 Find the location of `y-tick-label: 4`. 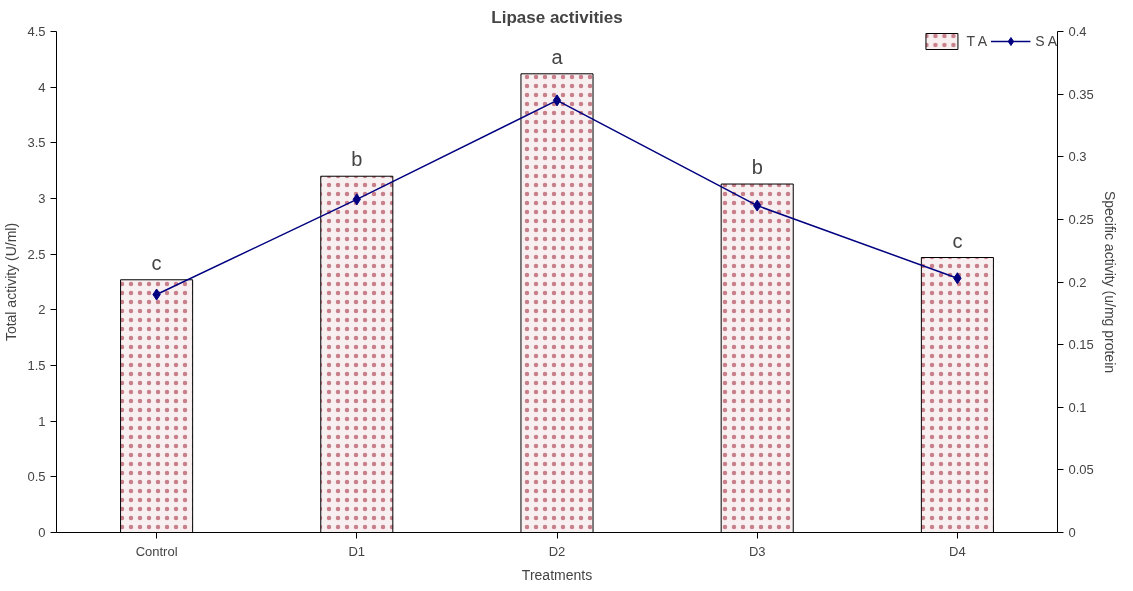

y-tick-label: 4 is located at coordinates (42, 87).